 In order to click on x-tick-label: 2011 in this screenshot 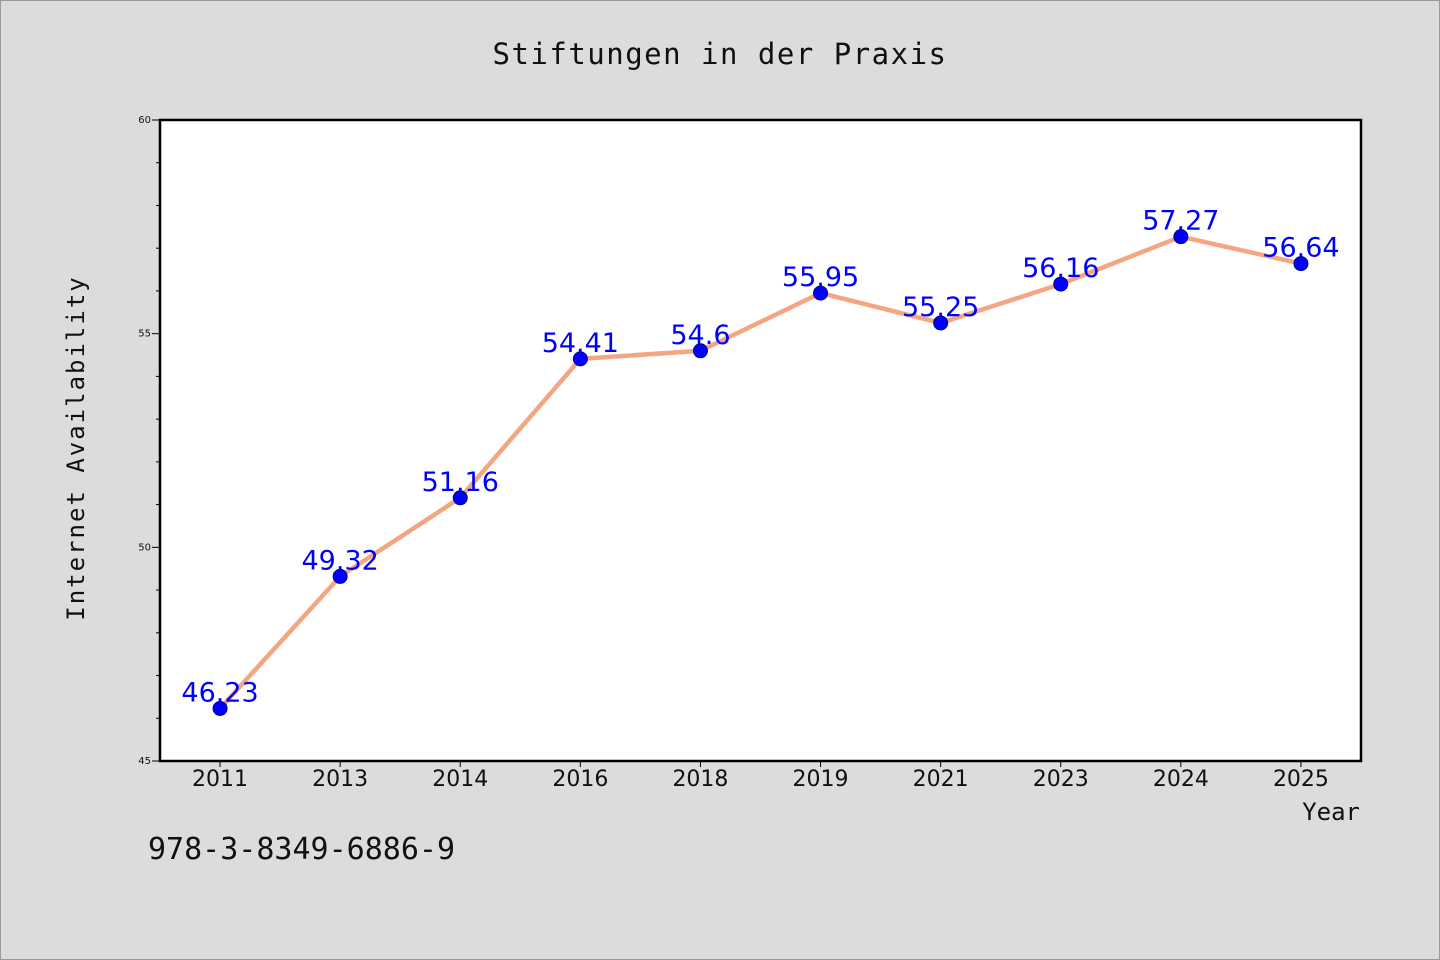, I will do `click(220, 779)`.